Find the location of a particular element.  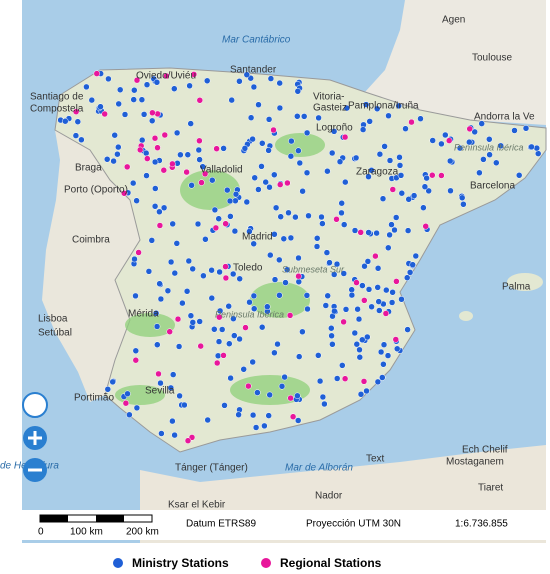

place-label: Tánger (Tánger) is located at coordinates (211, 468).